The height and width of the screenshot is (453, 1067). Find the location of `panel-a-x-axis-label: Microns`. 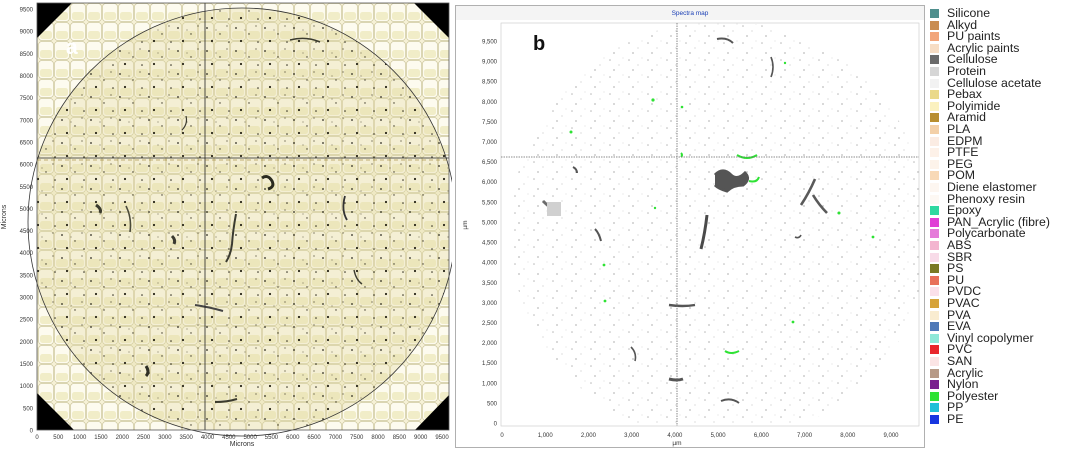

panel-a-x-axis-label: Microns is located at coordinates (242, 444).